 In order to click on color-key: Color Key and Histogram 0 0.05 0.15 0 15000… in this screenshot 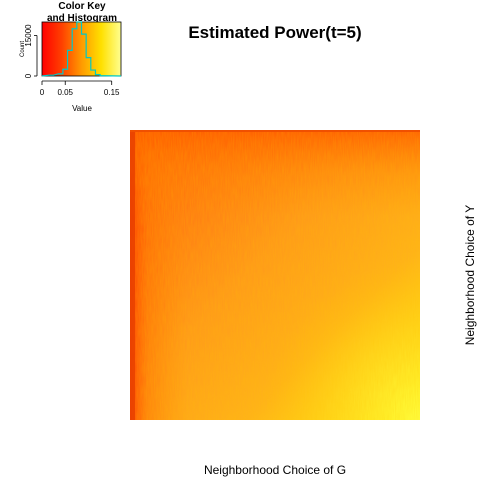, I will do `click(71, 57)`.